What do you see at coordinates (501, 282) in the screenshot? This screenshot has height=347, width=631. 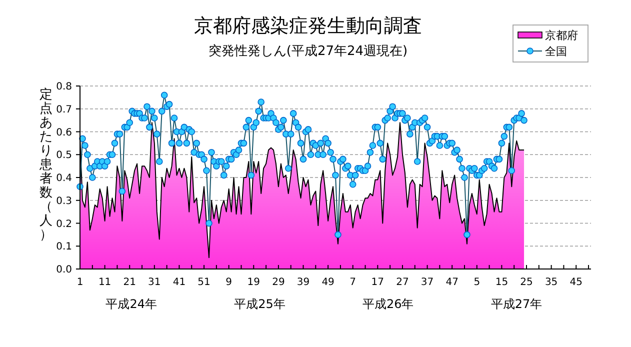 I see `x-tick-label: 15` at bounding box center [501, 282].